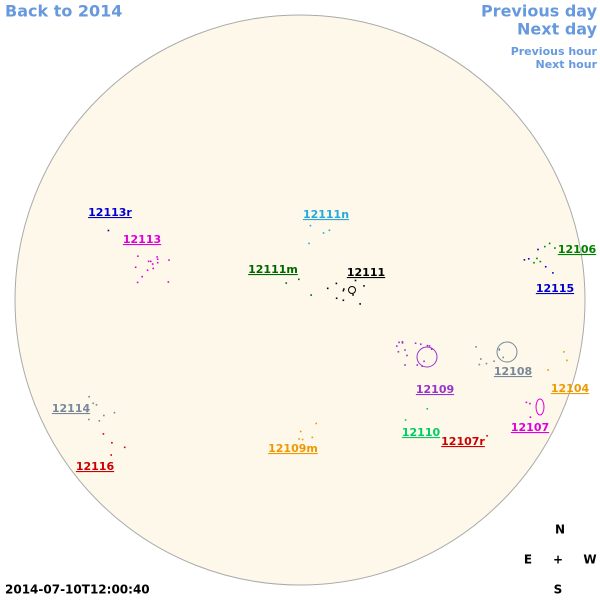 This screenshot has height=600, width=600. I want to click on next-day-link: Next day, so click(557, 29).